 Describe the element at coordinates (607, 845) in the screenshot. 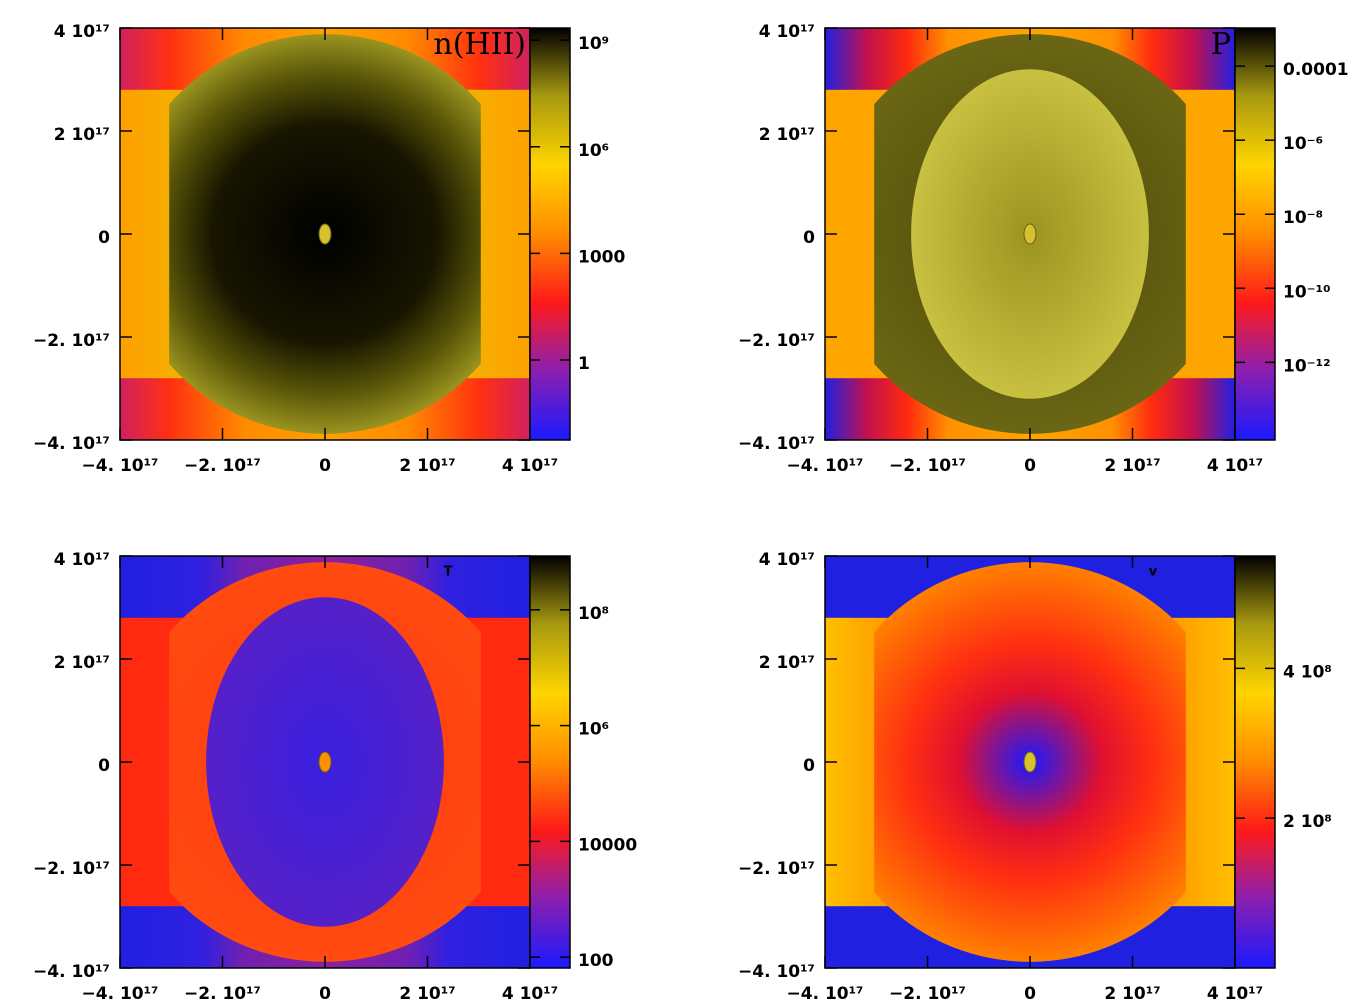

I see `colorbar-tick-label: 10000` at that location.